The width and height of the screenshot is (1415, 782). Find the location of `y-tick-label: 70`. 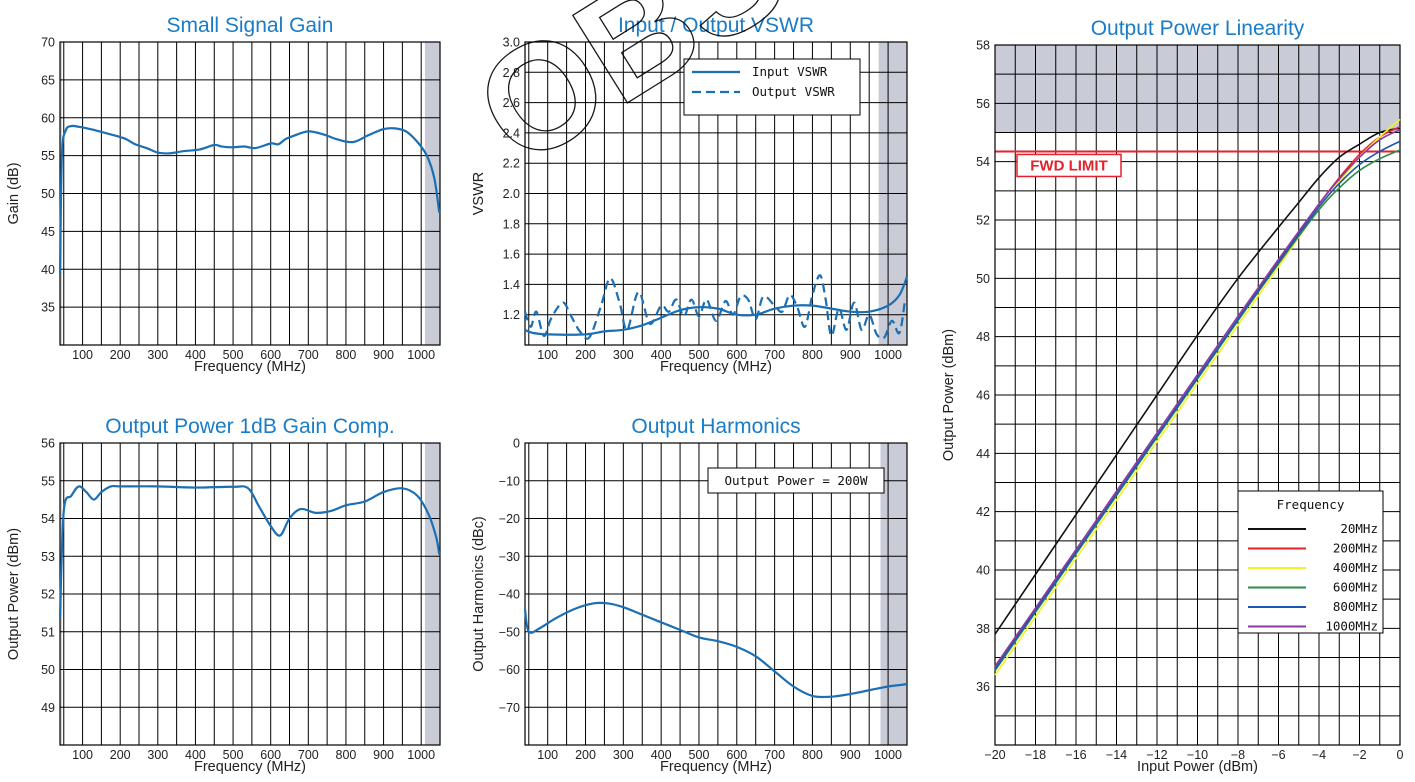

y-tick-label: 70 is located at coordinates (48, 43).